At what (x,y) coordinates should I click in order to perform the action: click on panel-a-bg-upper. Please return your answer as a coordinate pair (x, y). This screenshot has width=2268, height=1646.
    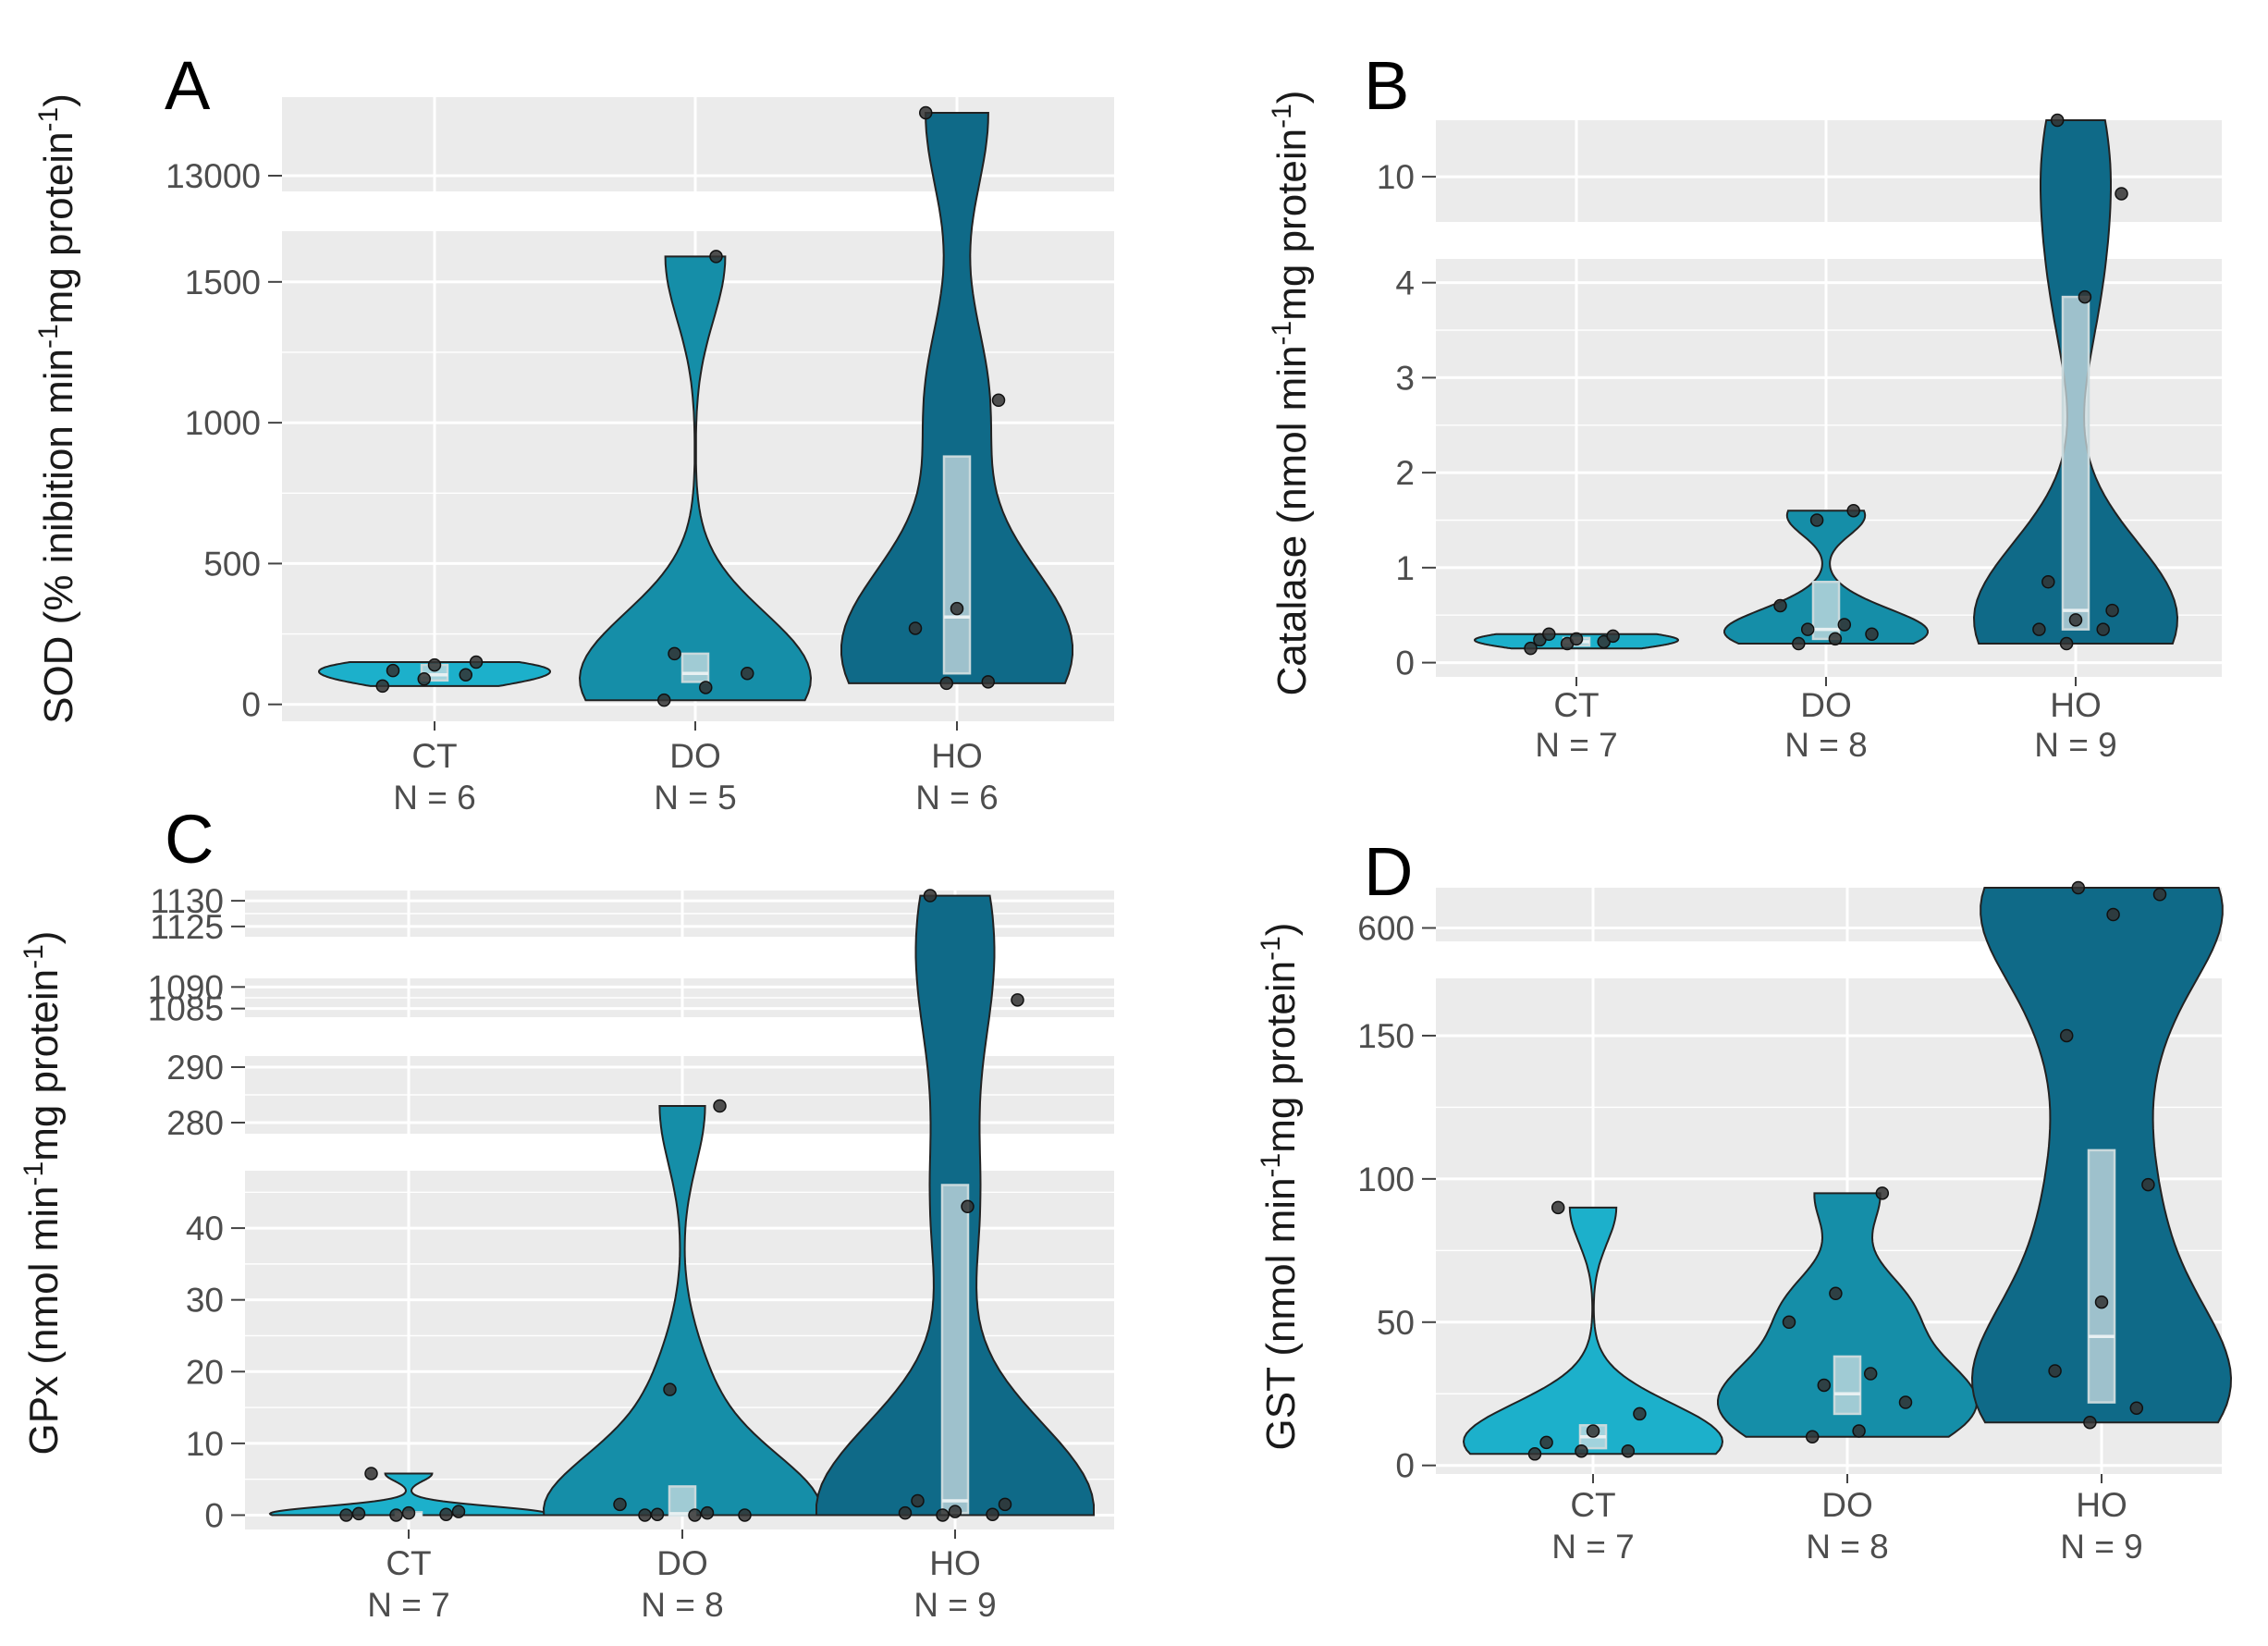
    Looking at the image, I should click on (698, 144).